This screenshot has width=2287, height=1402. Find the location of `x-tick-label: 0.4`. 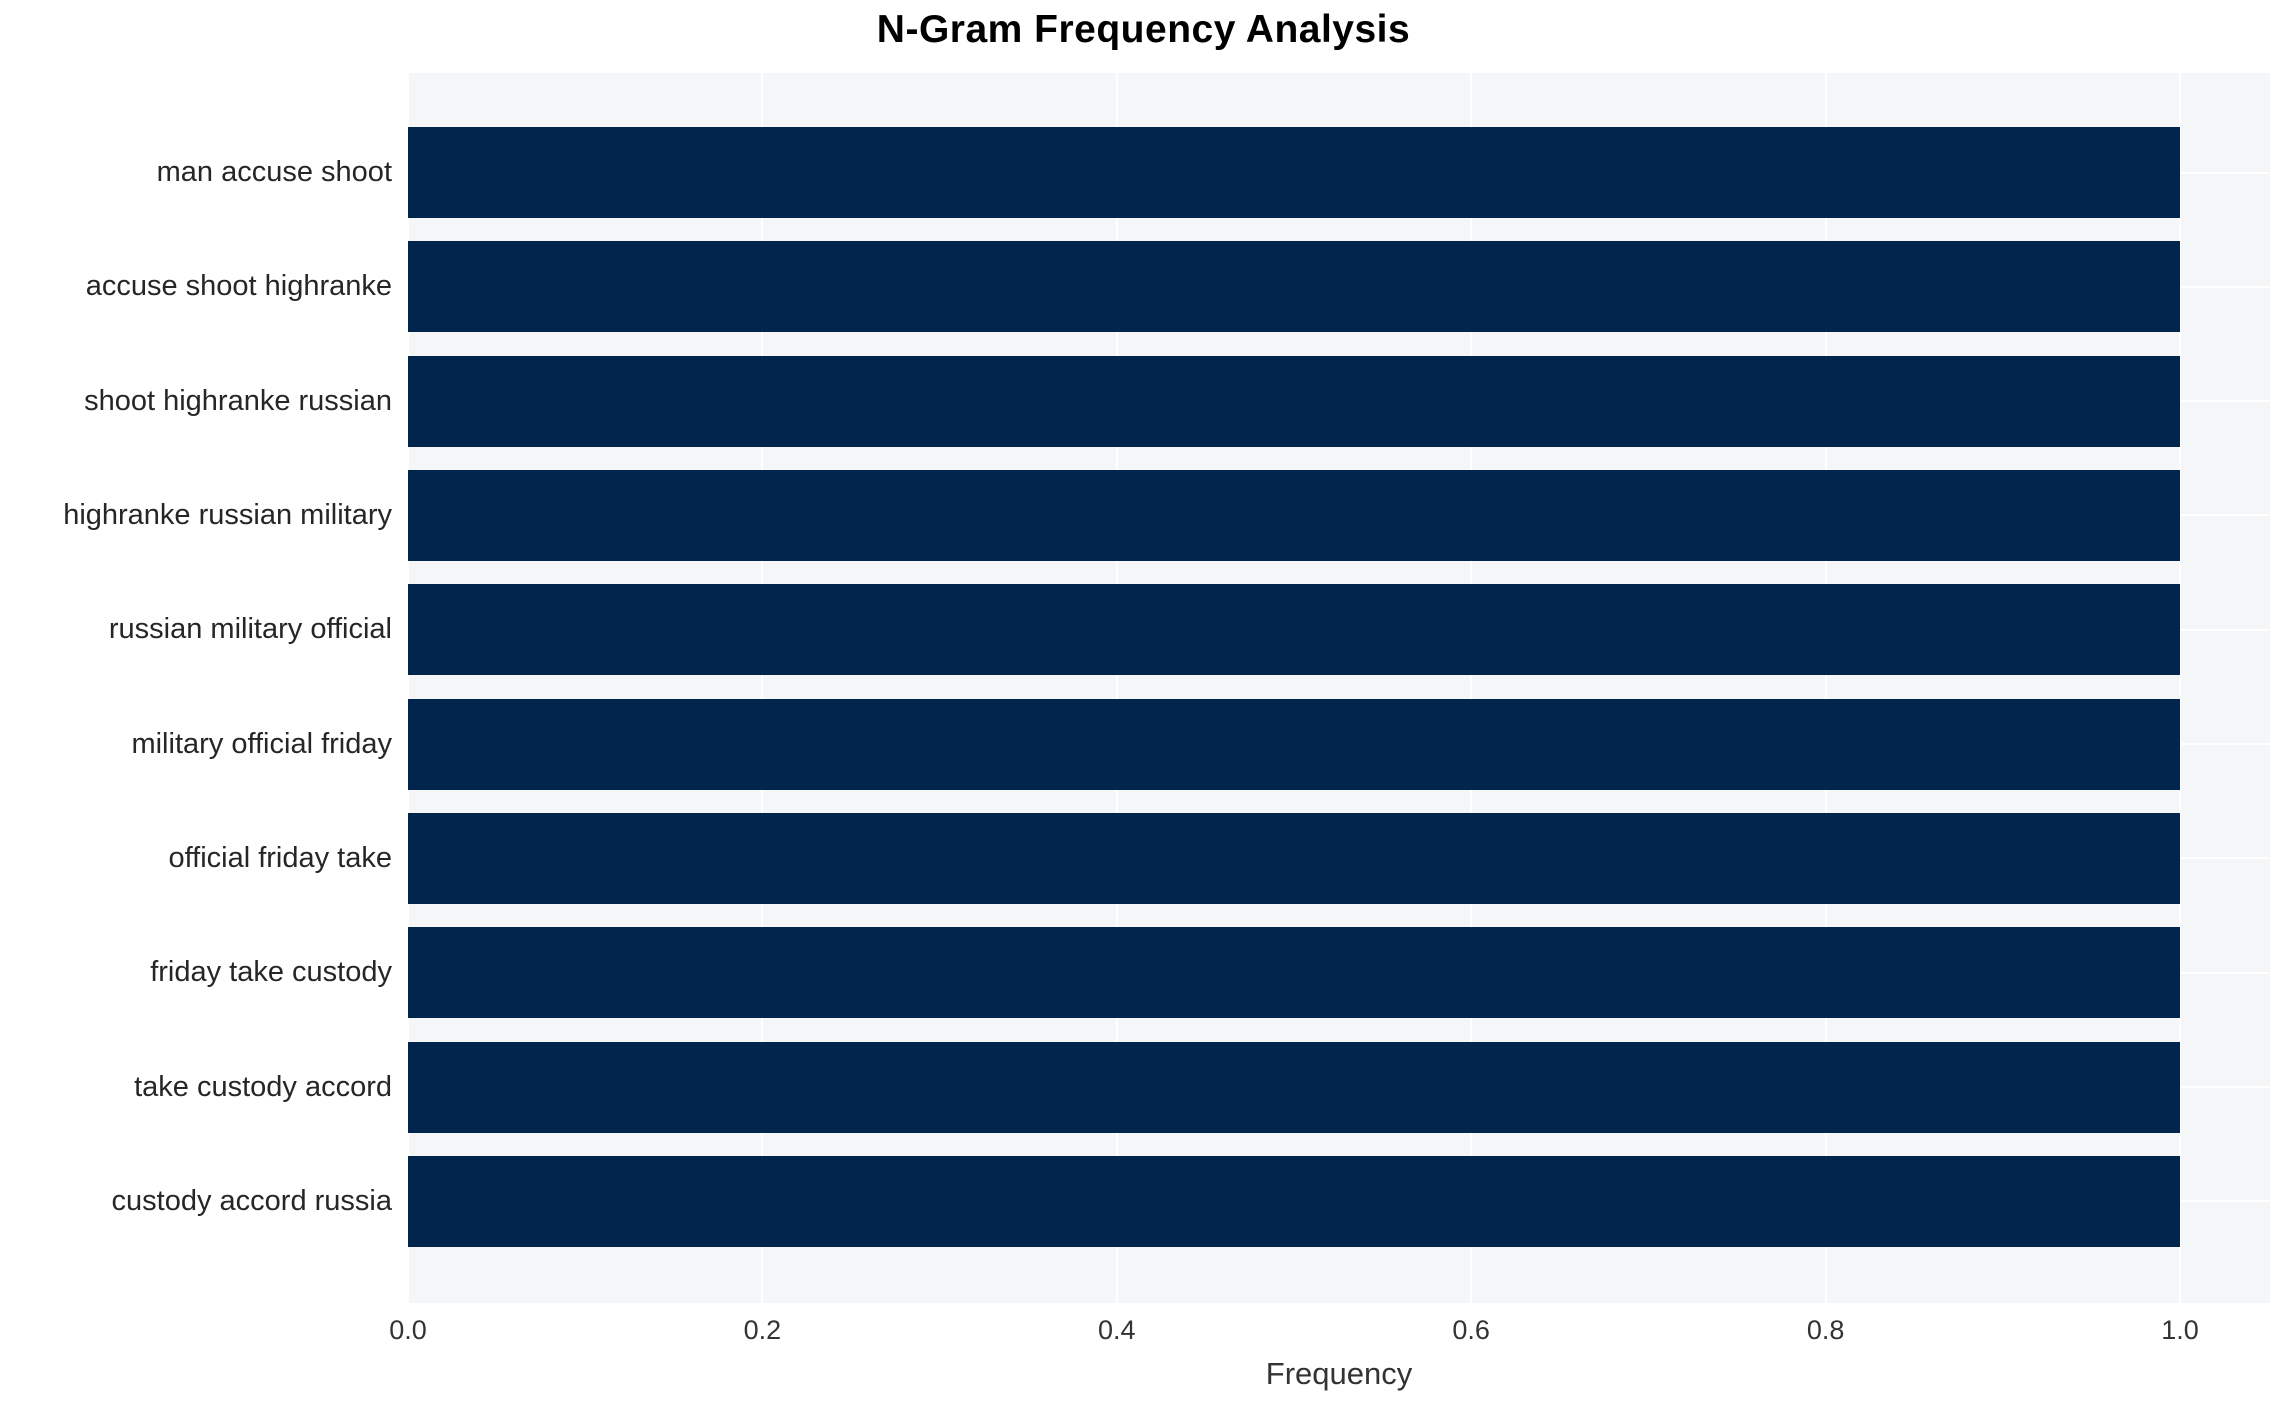

x-tick-label: 0.4 is located at coordinates (1117, 1330).